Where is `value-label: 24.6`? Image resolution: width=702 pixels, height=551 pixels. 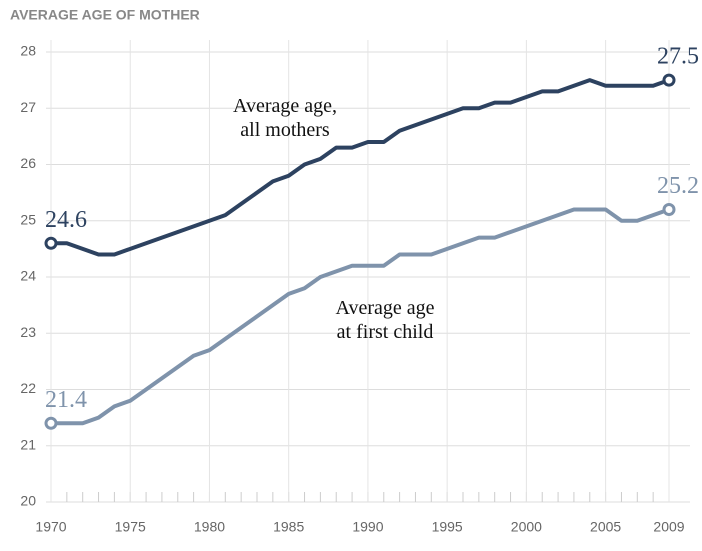
value-label: 24.6 is located at coordinates (66, 220).